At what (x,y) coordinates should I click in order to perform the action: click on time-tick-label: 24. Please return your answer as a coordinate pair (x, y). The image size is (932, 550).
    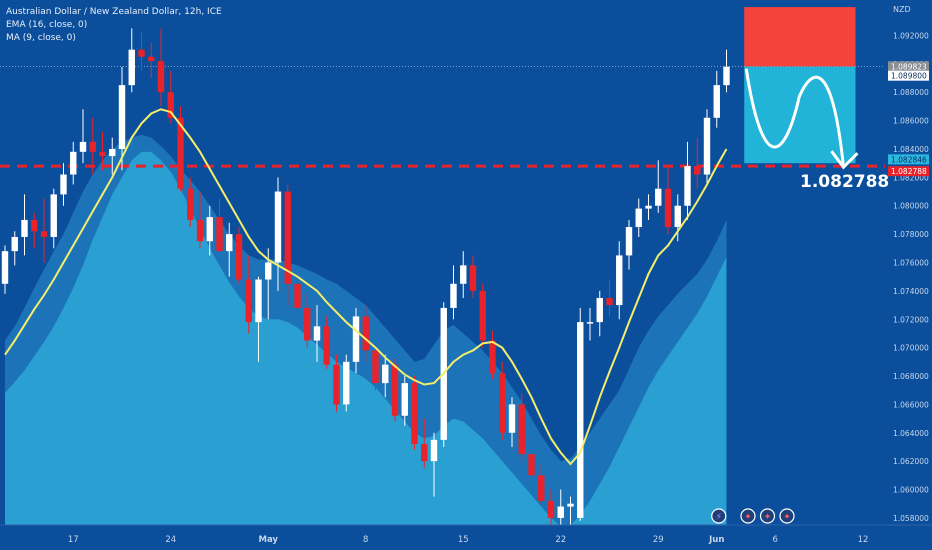
    Looking at the image, I should click on (170, 540).